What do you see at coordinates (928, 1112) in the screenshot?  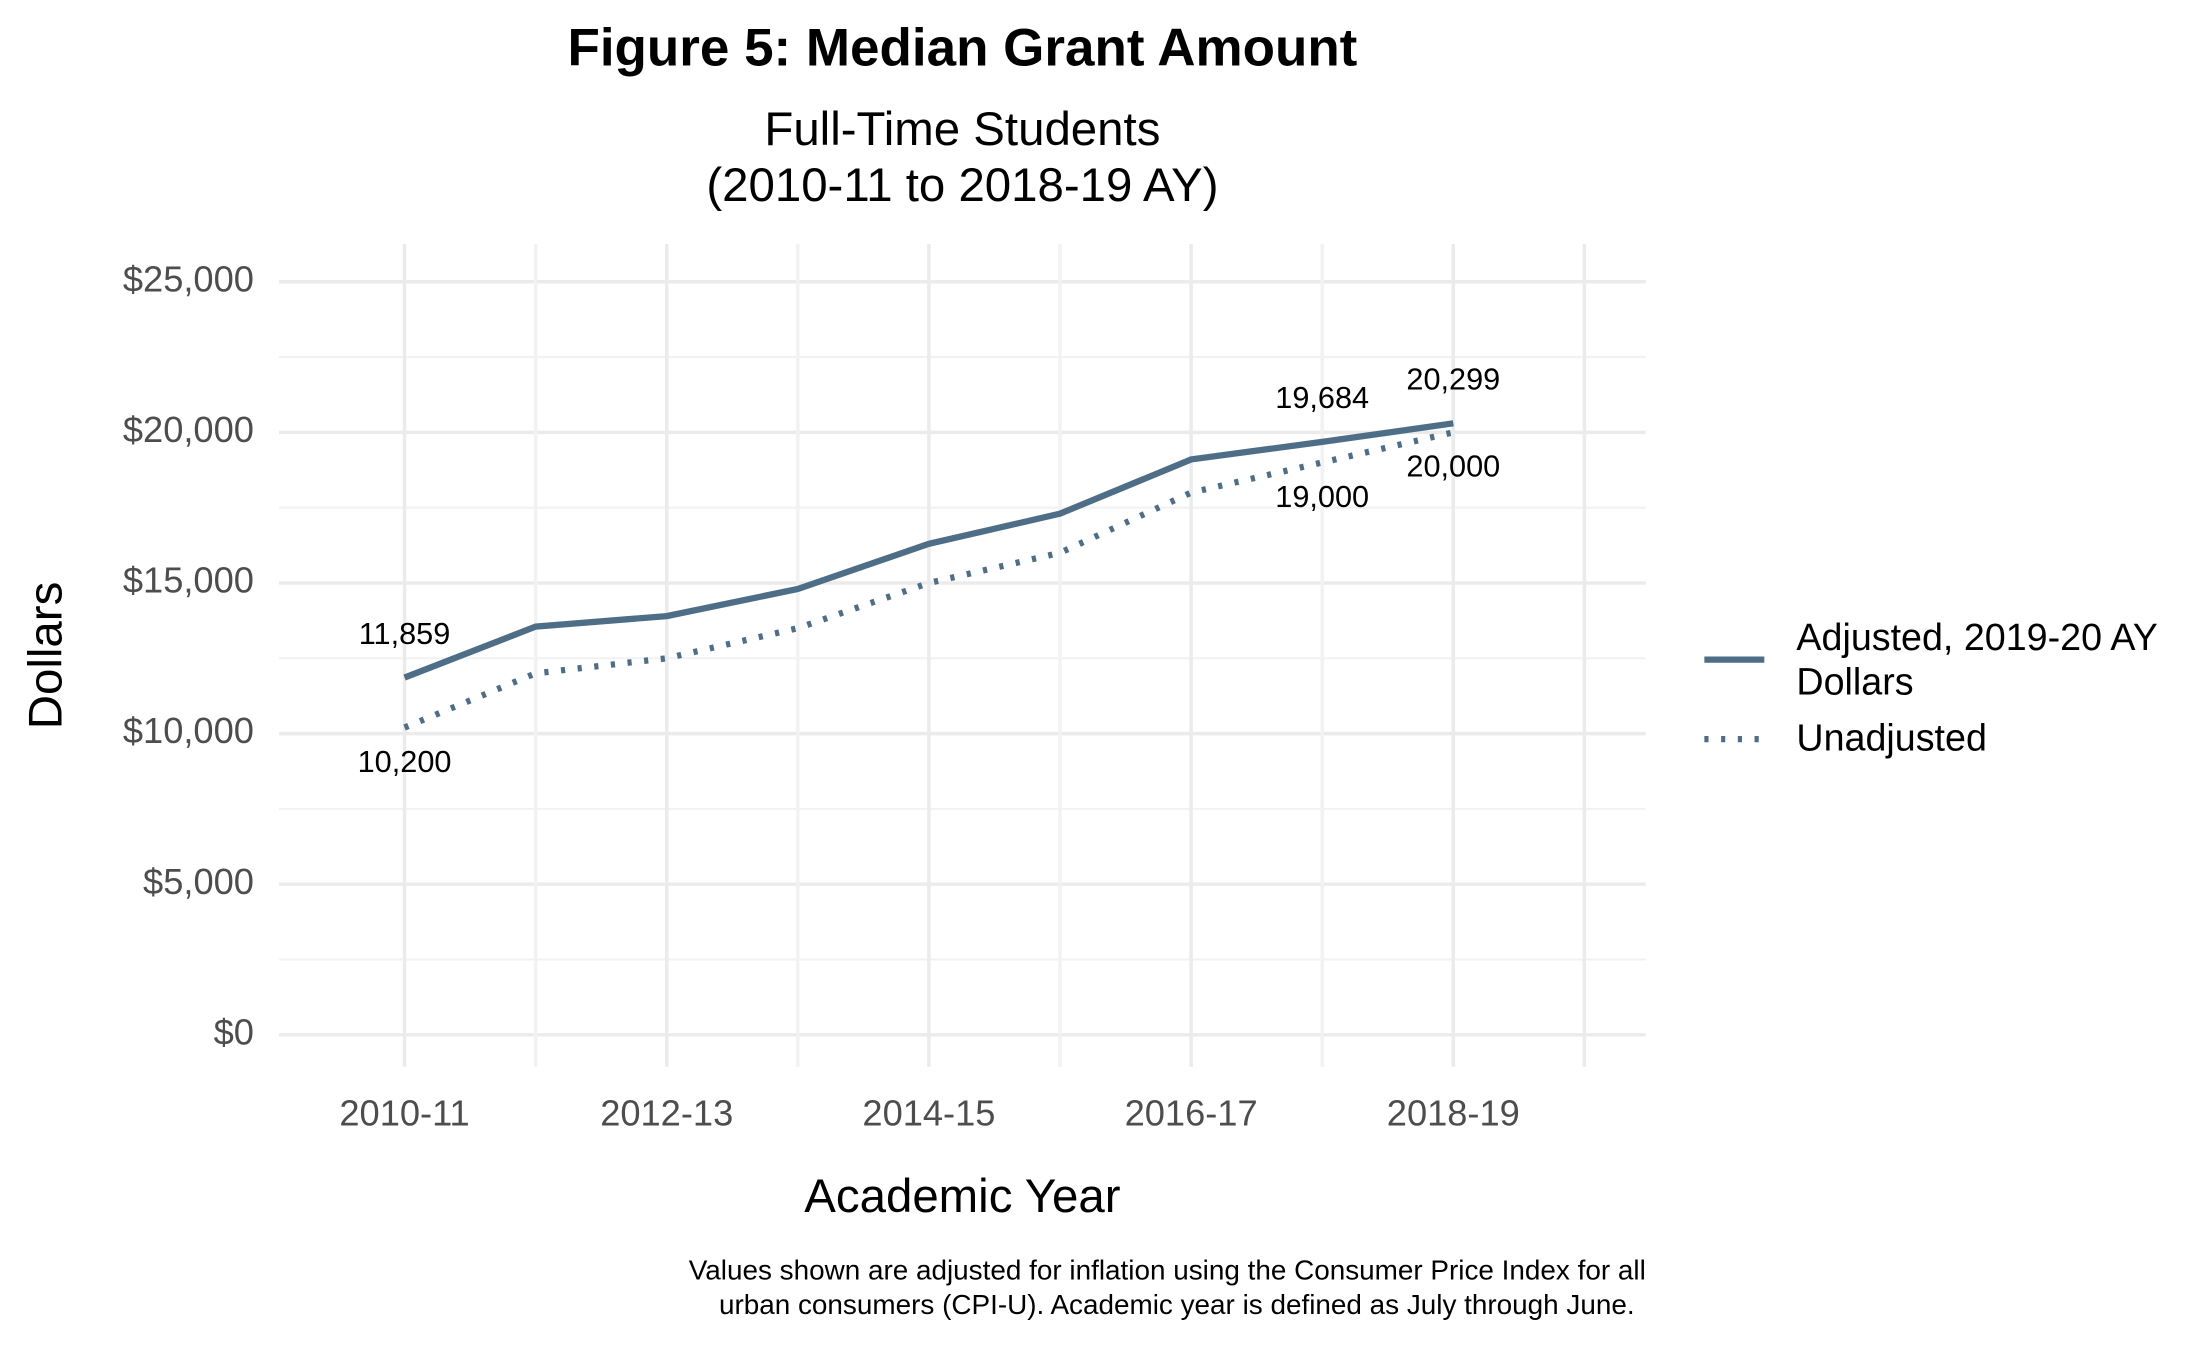 I see `x-tick-label: 2014-15` at bounding box center [928, 1112].